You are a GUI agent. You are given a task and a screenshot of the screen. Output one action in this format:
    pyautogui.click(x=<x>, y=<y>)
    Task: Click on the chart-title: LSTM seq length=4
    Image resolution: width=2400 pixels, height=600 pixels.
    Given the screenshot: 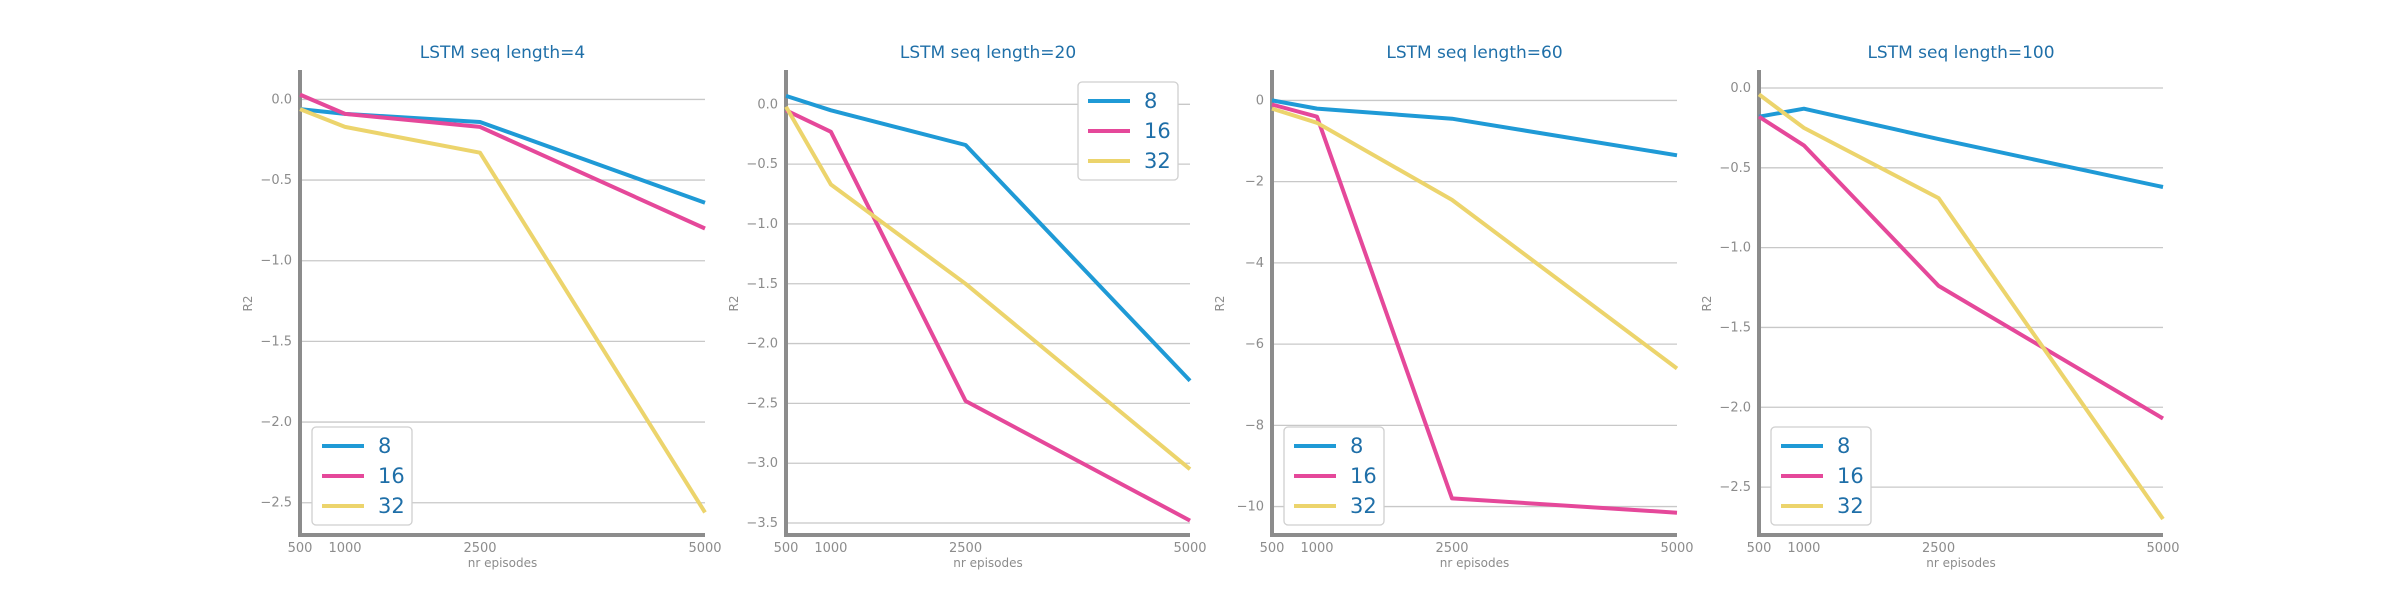 What is the action you would take?
    pyautogui.click(x=502, y=53)
    